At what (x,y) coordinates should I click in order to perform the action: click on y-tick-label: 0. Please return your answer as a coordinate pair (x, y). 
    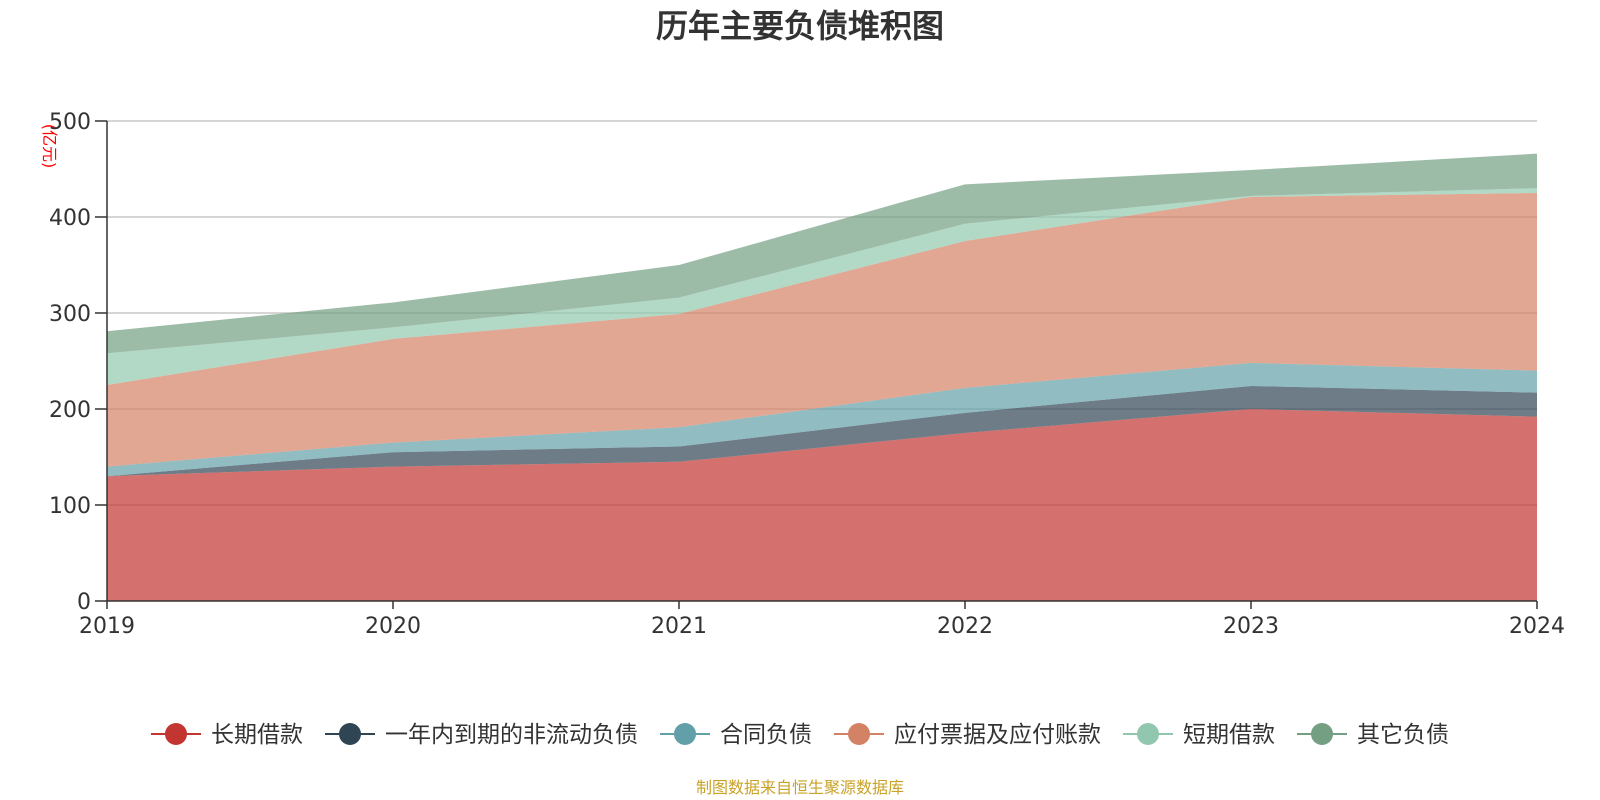
    Looking at the image, I should click on (84, 602).